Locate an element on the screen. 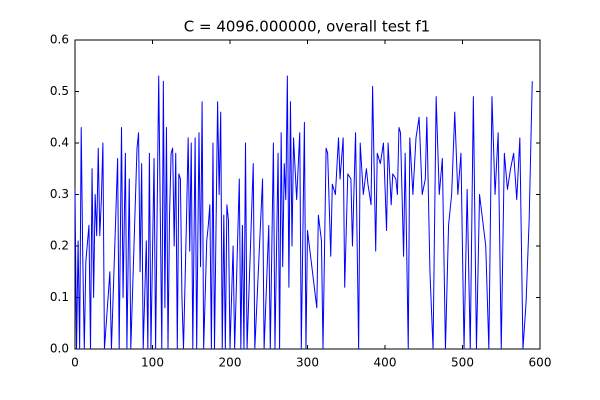 Image resolution: width=600 pixels, height=400 pixels. y-tick-label: 0.0 is located at coordinates (59, 349).